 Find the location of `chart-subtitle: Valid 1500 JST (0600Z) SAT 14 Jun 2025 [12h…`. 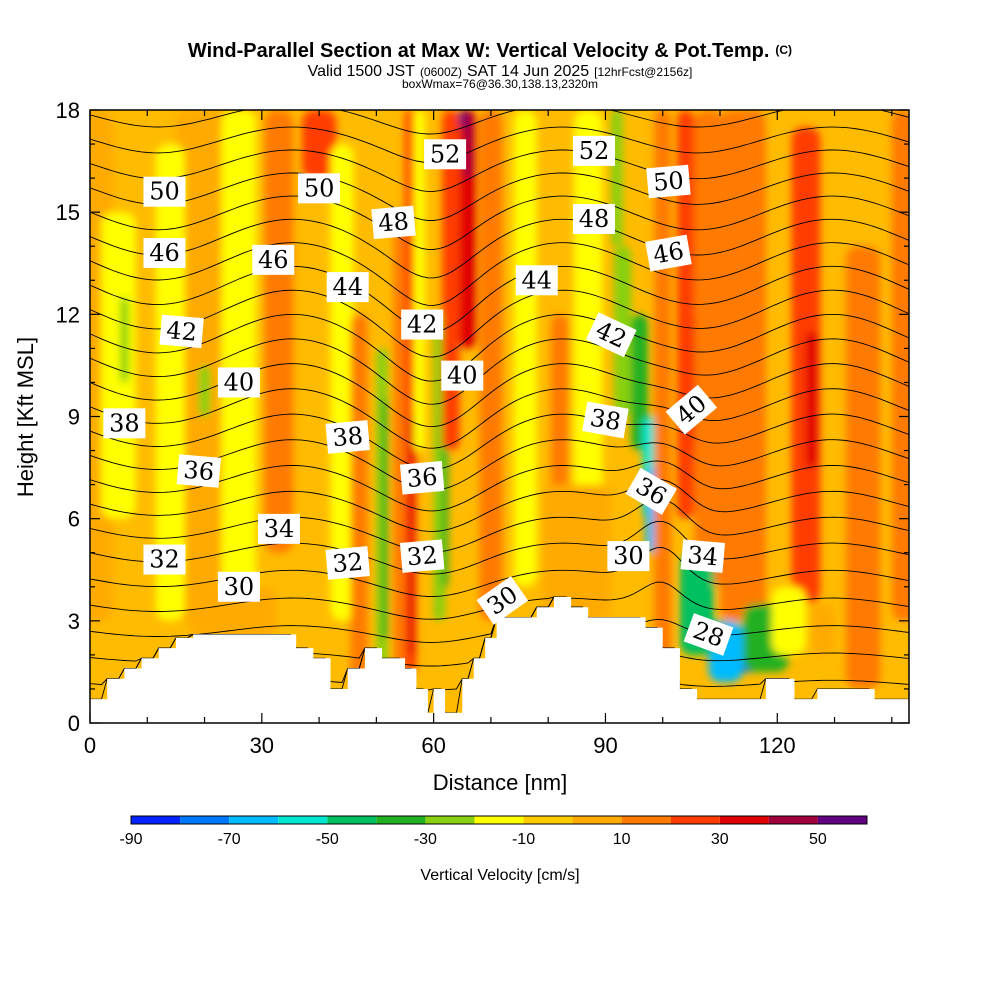

chart-subtitle: Valid 1500 JST (0600Z) SAT 14 Jun 2025 [12h… is located at coordinates (500, 71).